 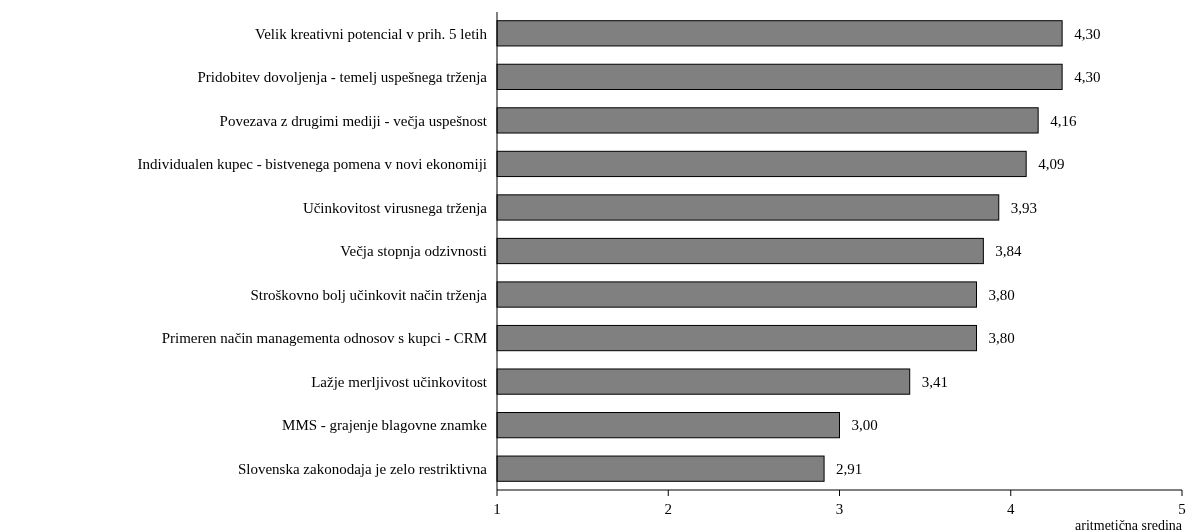 What do you see at coordinates (395, 207) in the screenshot?
I see `y-tick-label: Učinkovitost virusnega trženja` at bounding box center [395, 207].